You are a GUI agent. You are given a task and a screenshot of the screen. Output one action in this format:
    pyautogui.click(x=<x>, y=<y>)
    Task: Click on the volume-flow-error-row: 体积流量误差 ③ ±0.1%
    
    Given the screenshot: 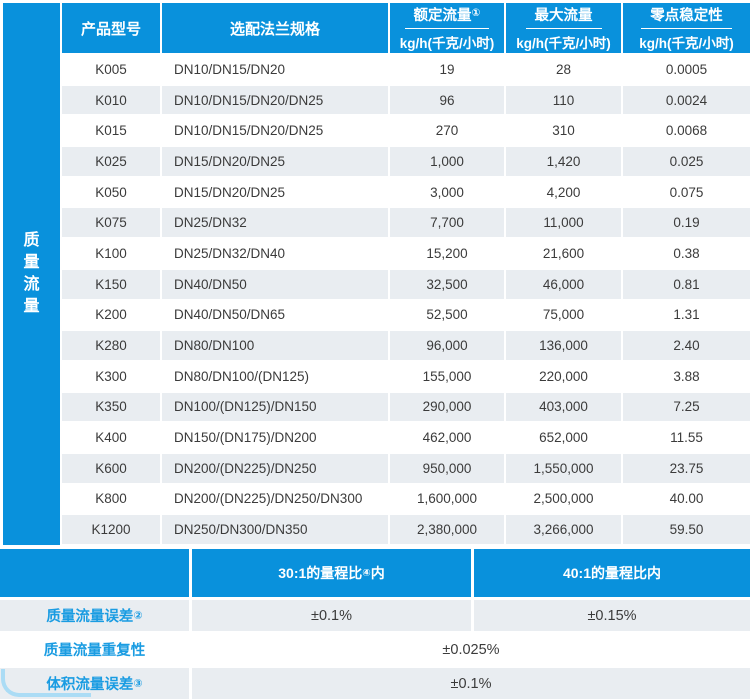 What is the action you would take?
    pyautogui.click(x=375, y=683)
    